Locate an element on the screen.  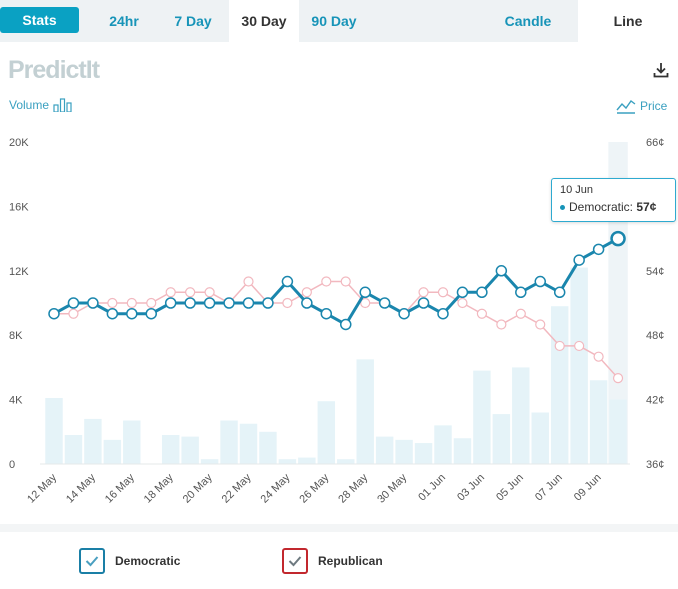
y-right-tick-label: 54¢ is located at coordinates (655, 272).